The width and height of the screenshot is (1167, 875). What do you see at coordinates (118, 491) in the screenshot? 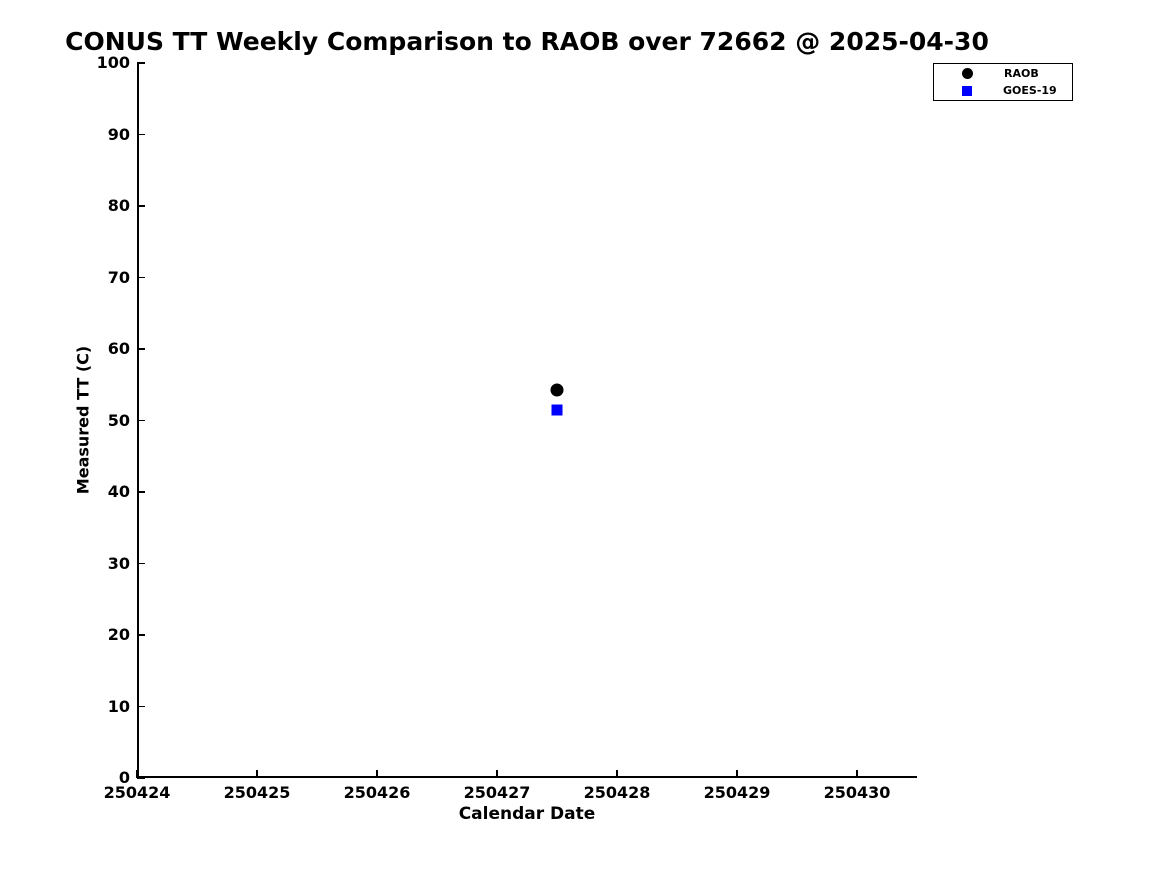
I see `y-tick-label: 40` at bounding box center [118, 491].